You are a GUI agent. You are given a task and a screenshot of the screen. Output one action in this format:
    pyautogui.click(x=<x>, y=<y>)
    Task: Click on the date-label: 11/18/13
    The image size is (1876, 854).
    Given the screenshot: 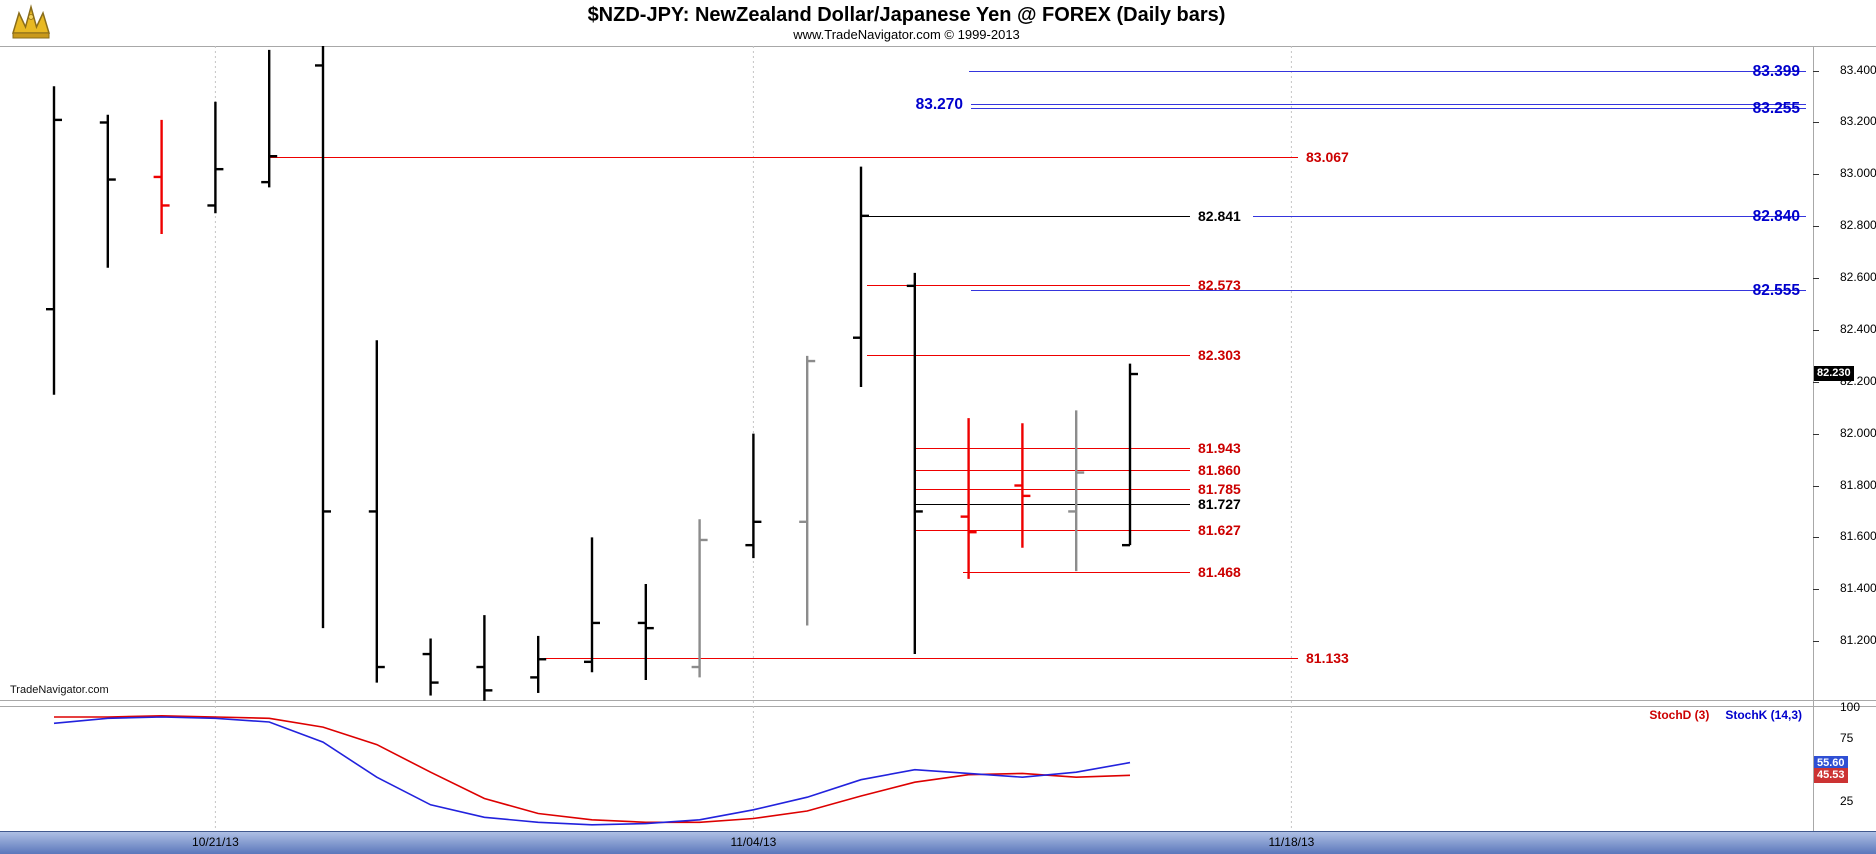 What is the action you would take?
    pyautogui.click(x=1291, y=842)
    